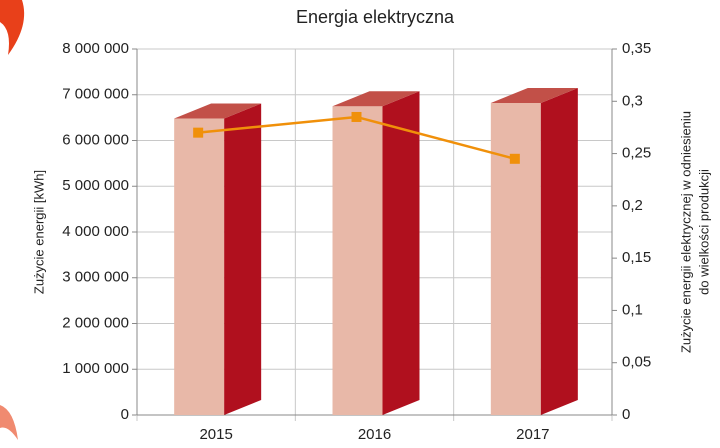 Image resolution: width=720 pixels, height=448 pixels. What do you see at coordinates (95, 185) in the screenshot?
I see `y-tick-label: 5 000 000` at bounding box center [95, 185].